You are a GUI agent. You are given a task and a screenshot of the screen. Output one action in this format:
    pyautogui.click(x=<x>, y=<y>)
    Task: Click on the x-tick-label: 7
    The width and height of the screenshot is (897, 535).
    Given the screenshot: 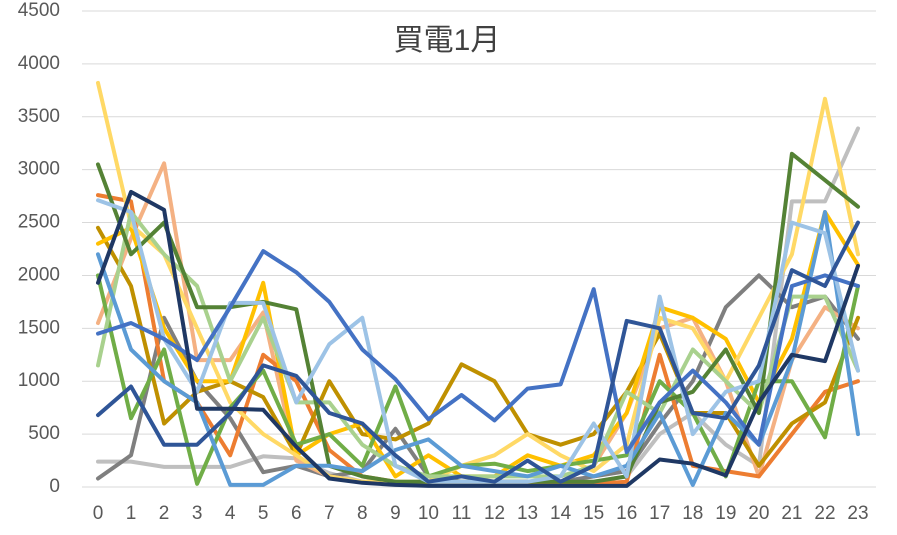 What is the action you would take?
    pyautogui.click(x=329, y=513)
    